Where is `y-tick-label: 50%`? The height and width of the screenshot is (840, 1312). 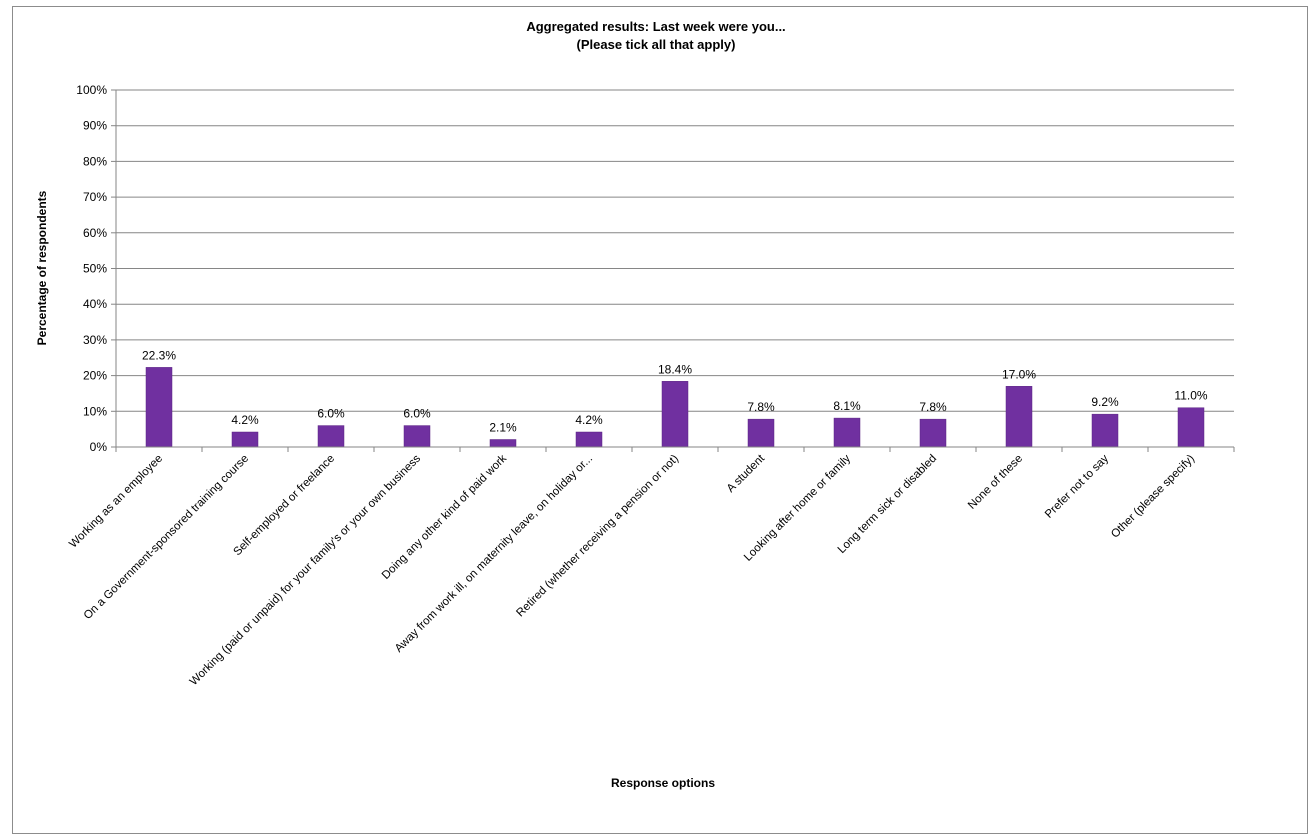 y-tick-label: 50% is located at coordinates (95, 269).